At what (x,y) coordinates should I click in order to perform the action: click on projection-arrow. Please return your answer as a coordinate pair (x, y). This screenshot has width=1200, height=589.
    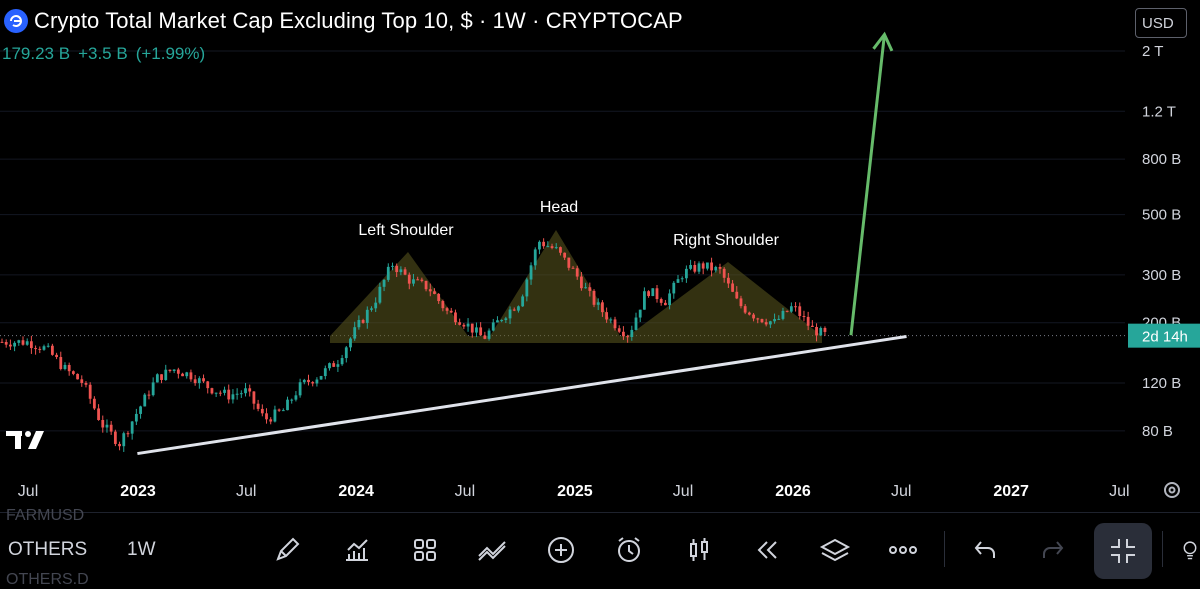
    Looking at the image, I should click on (867, 185).